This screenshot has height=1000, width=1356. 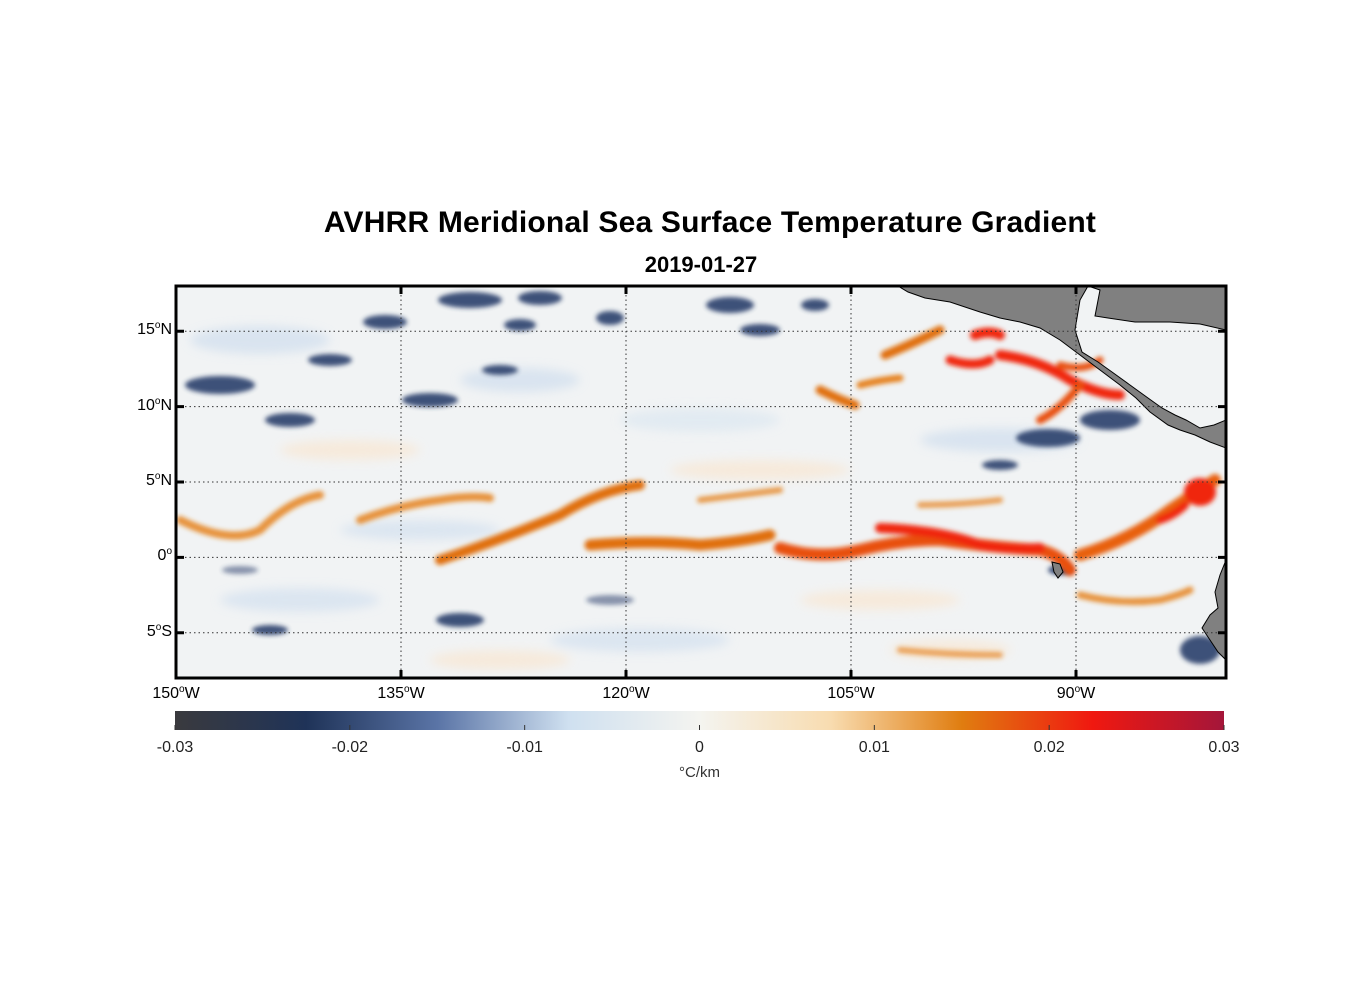 What do you see at coordinates (175, 747) in the screenshot?
I see `colorbar-tick-label: -0.03` at bounding box center [175, 747].